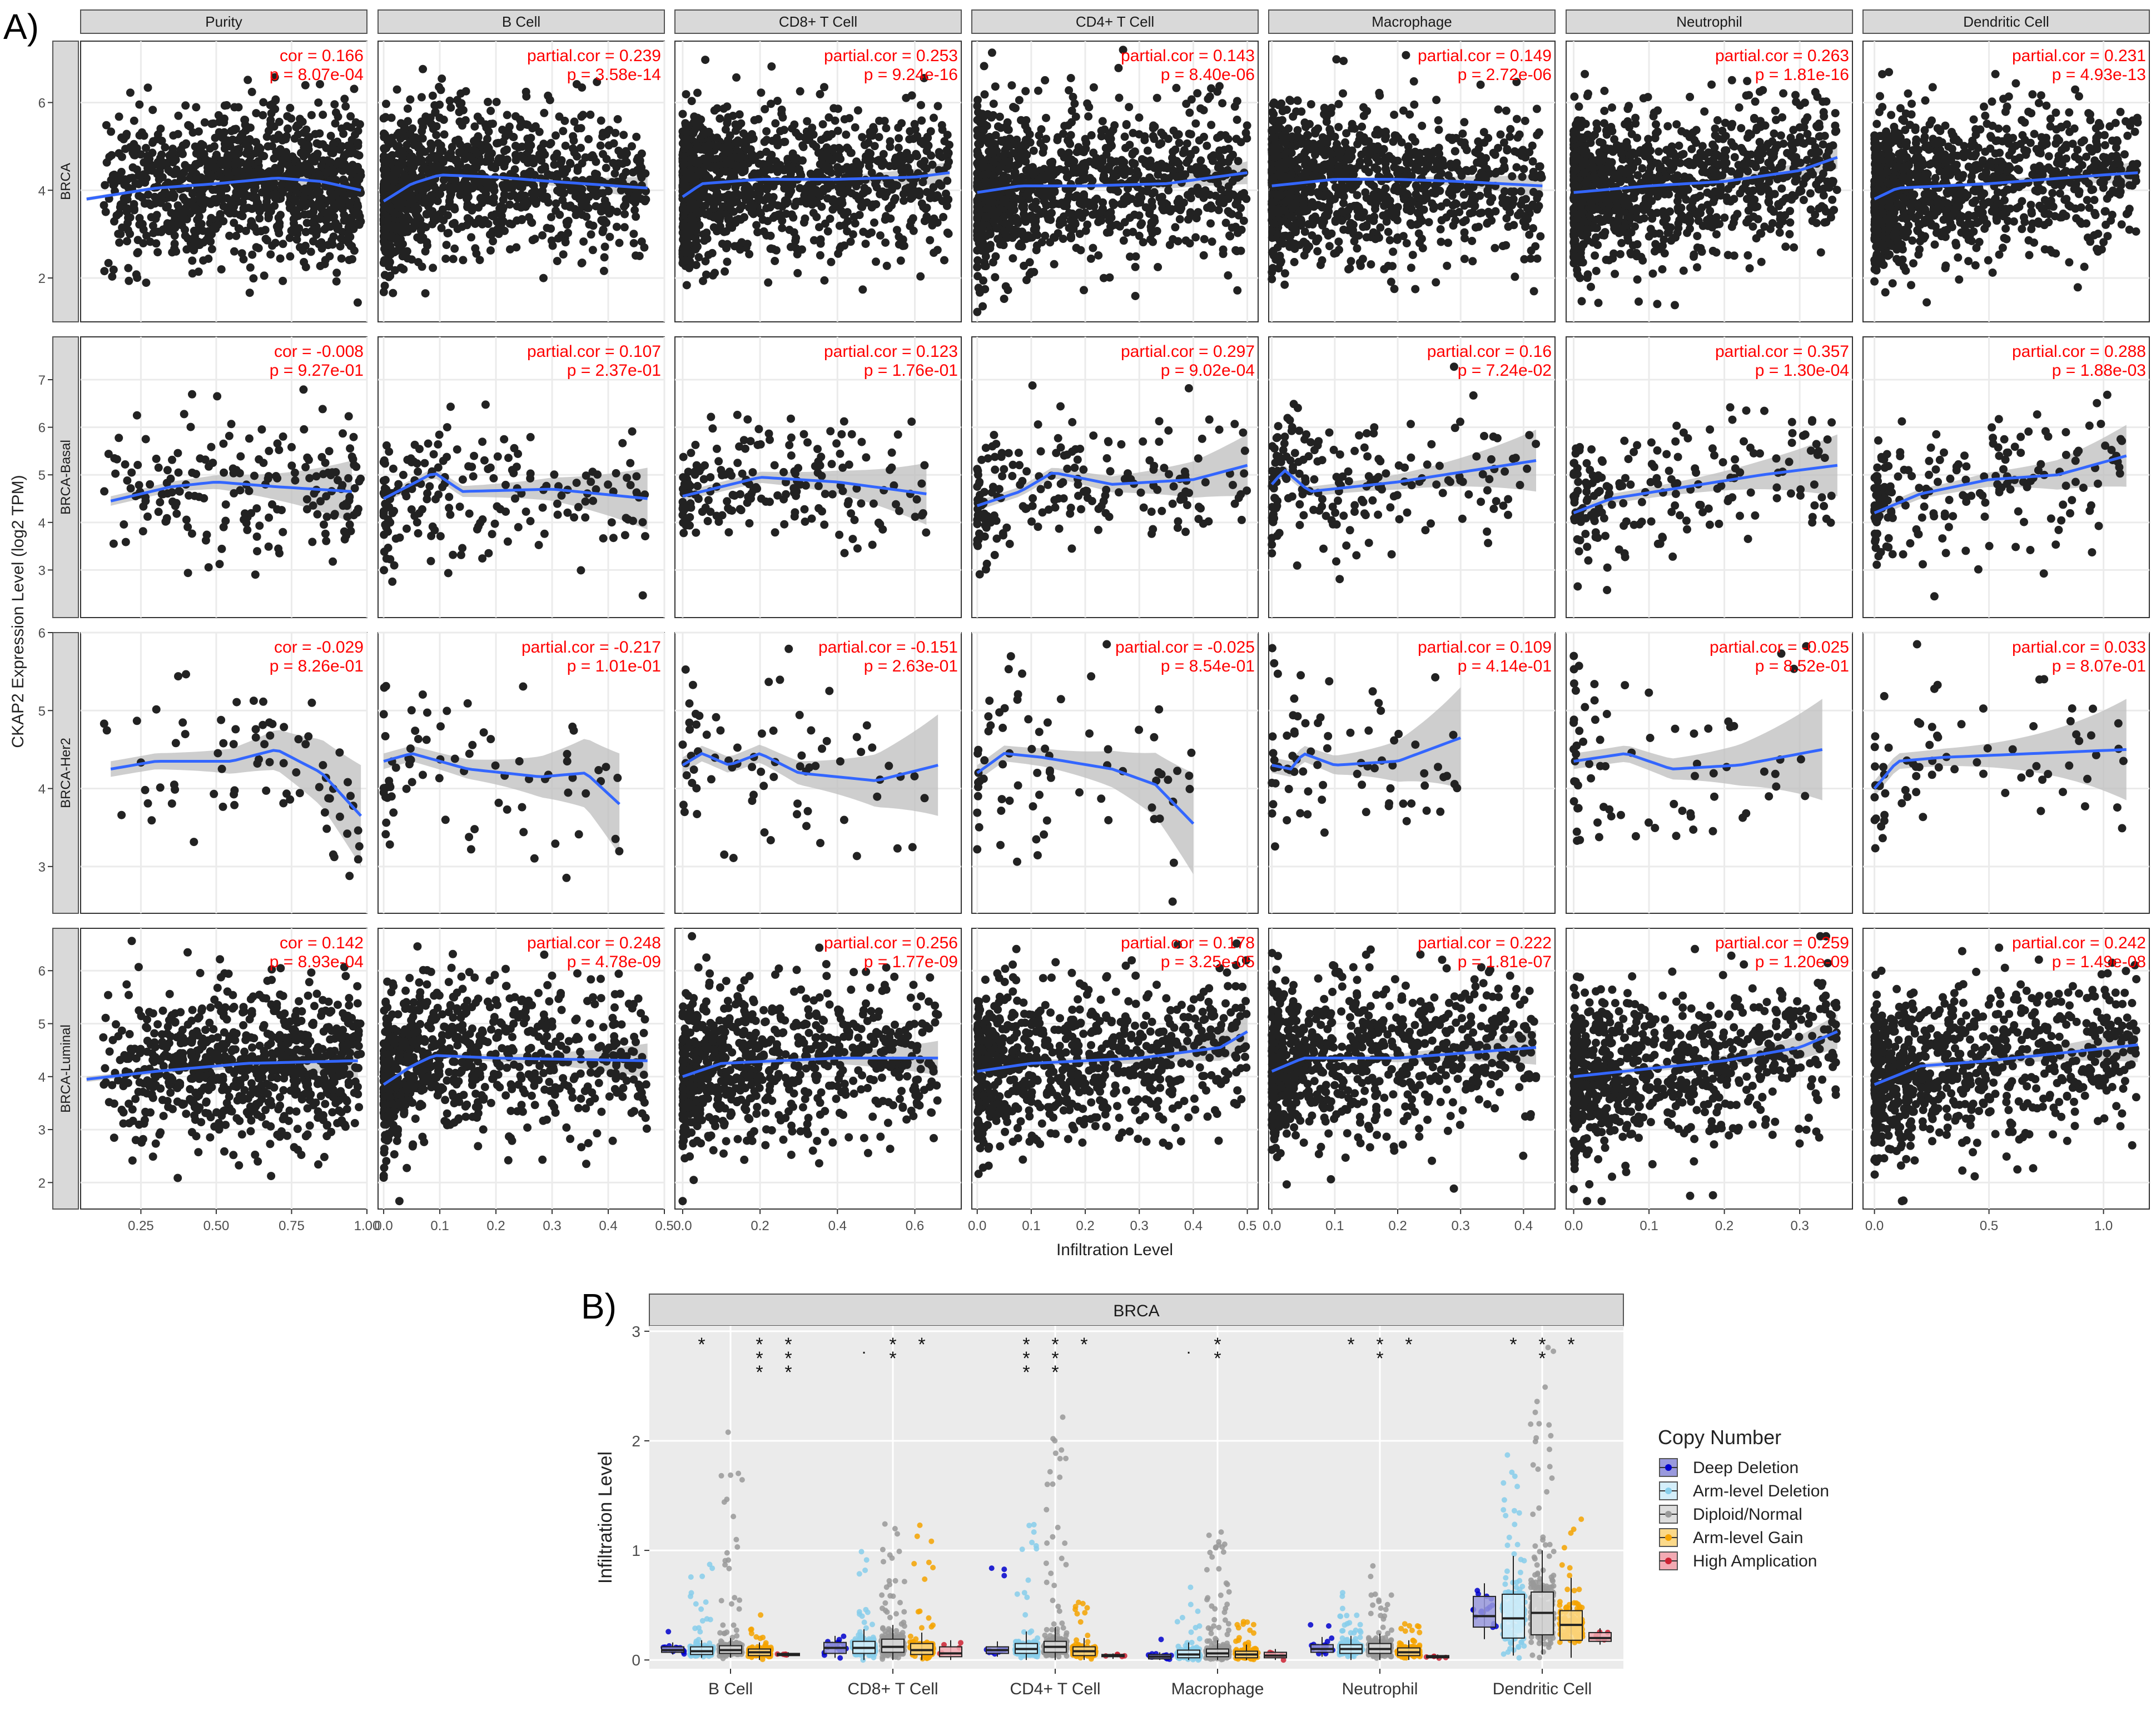 This screenshot has width=2156, height=1721. I want to click on correlation-text: partial.cor = 0.253, so click(891, 56).